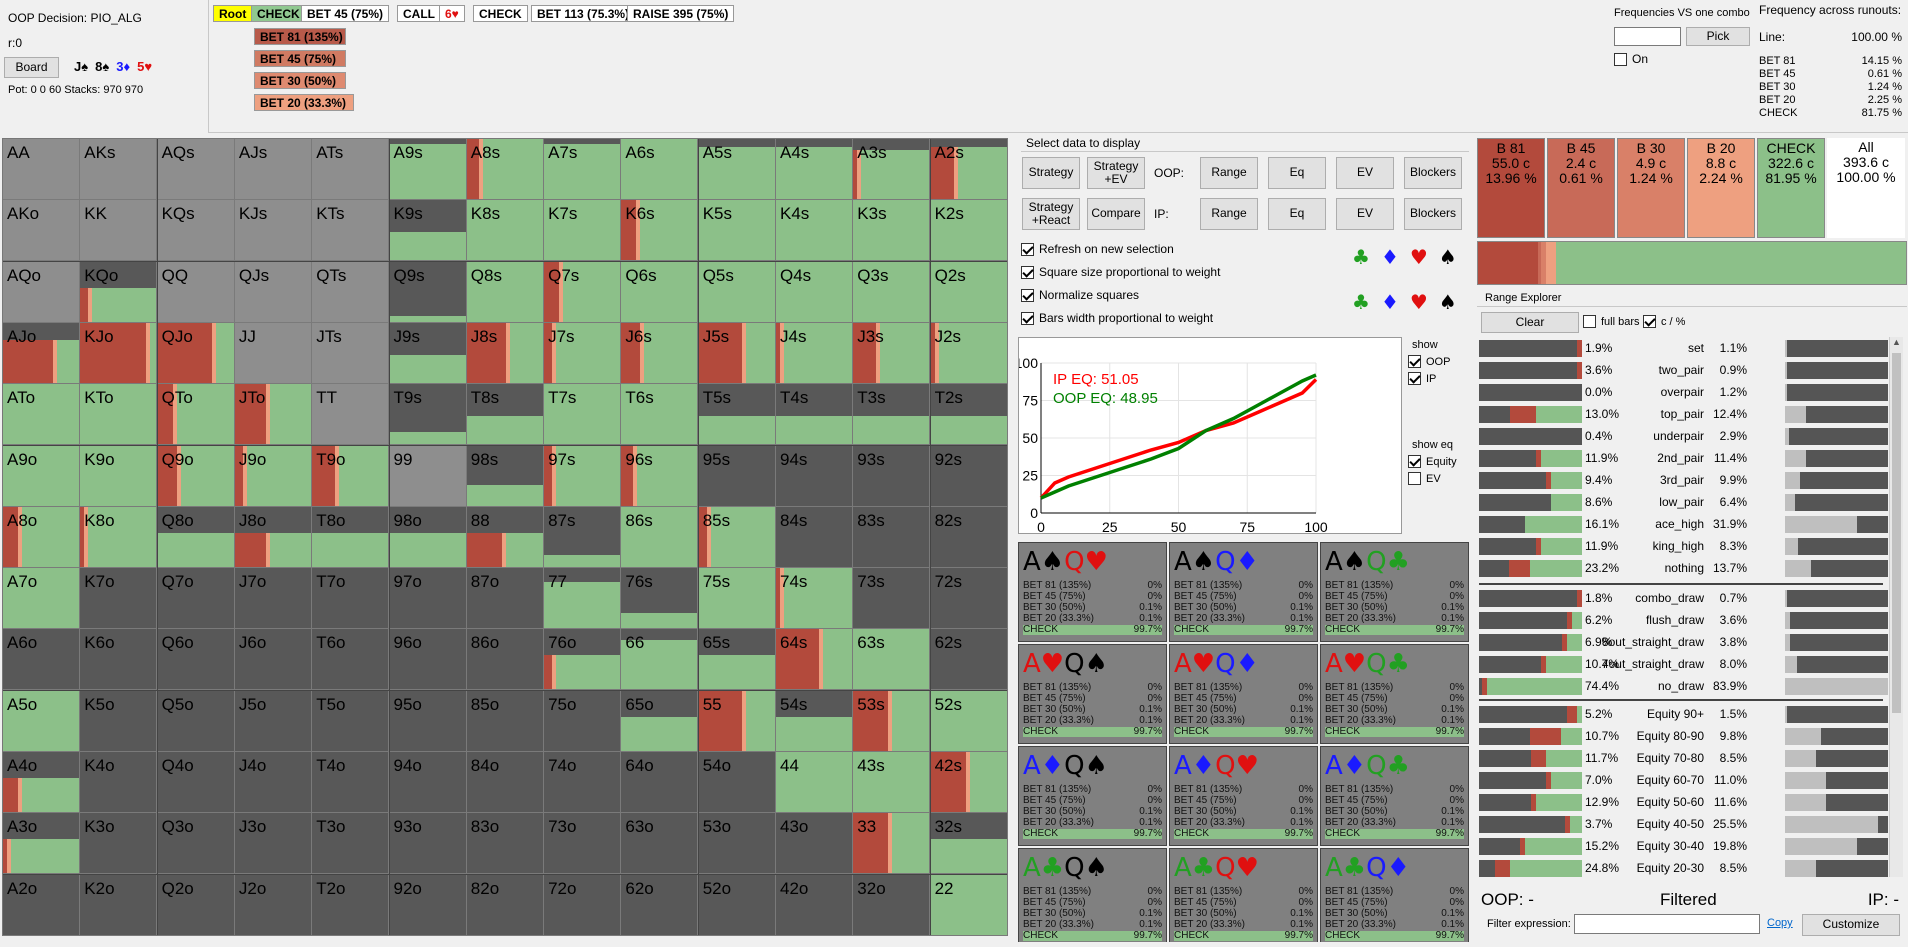  Describe the element at coordinates (428, 660) in the screenshot. I see `hand-cell: 96o` at that location.